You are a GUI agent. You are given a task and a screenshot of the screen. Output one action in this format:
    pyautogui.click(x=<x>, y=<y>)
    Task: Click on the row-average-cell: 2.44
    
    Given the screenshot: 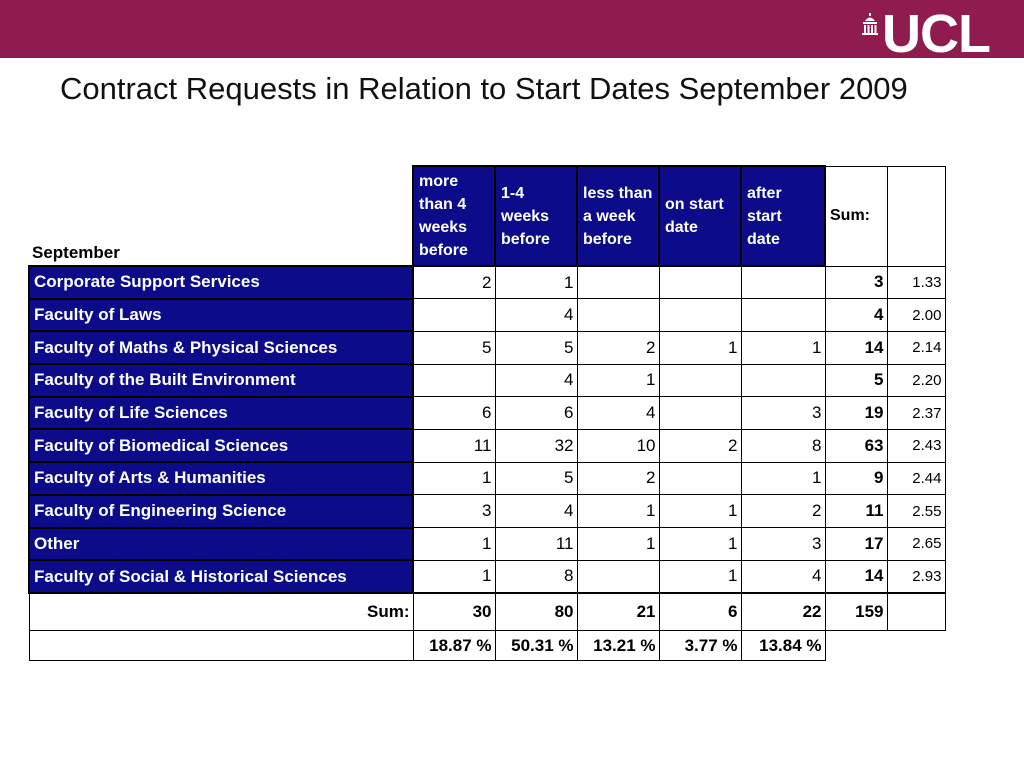 What is the action you would take?
    pyautogui.click(x=916, y=478)
    